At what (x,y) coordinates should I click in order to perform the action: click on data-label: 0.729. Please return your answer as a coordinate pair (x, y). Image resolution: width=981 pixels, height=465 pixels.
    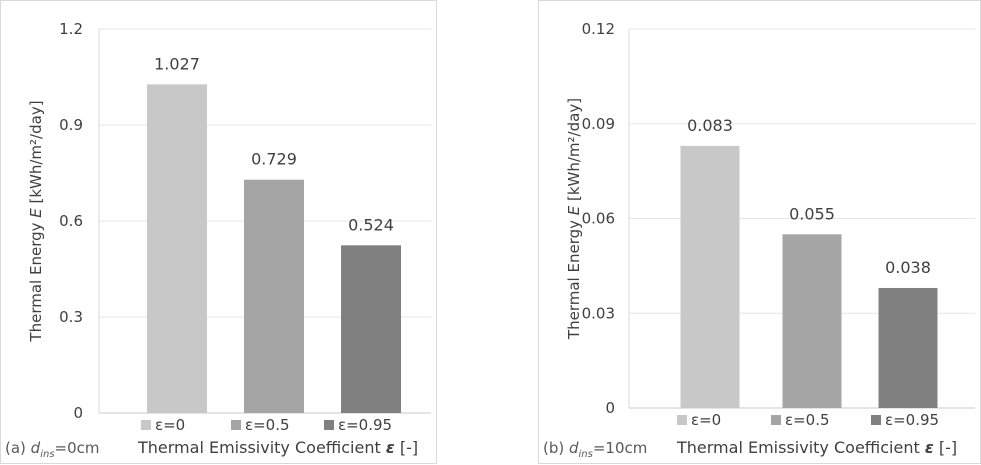
    Looking at the image, I should click on (274, 159).